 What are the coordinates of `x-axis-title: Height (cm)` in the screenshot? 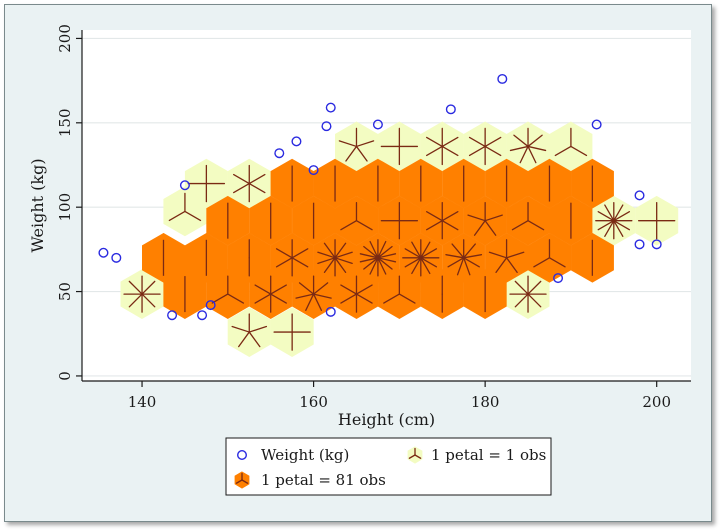 It's located at (386, 419).